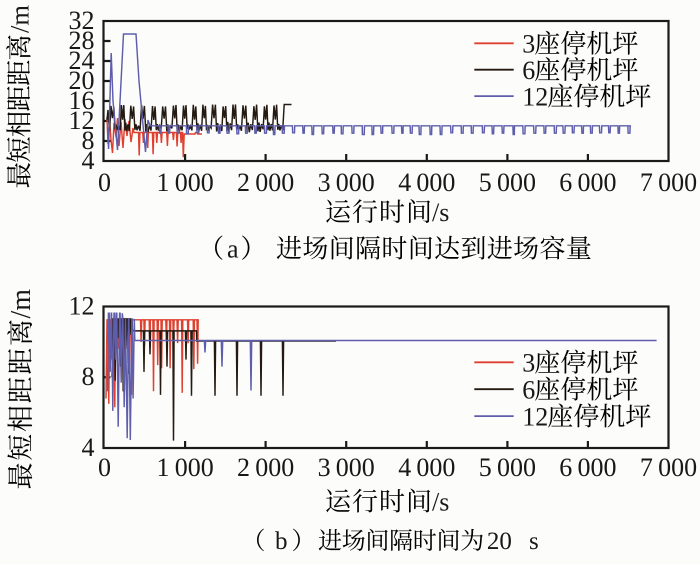 The height and width of the screenshot is (564, 700). What do you see at coordinates (82, 100) in the screenshot?
I see `svg-text: 16` at bounding box center [82, 100].